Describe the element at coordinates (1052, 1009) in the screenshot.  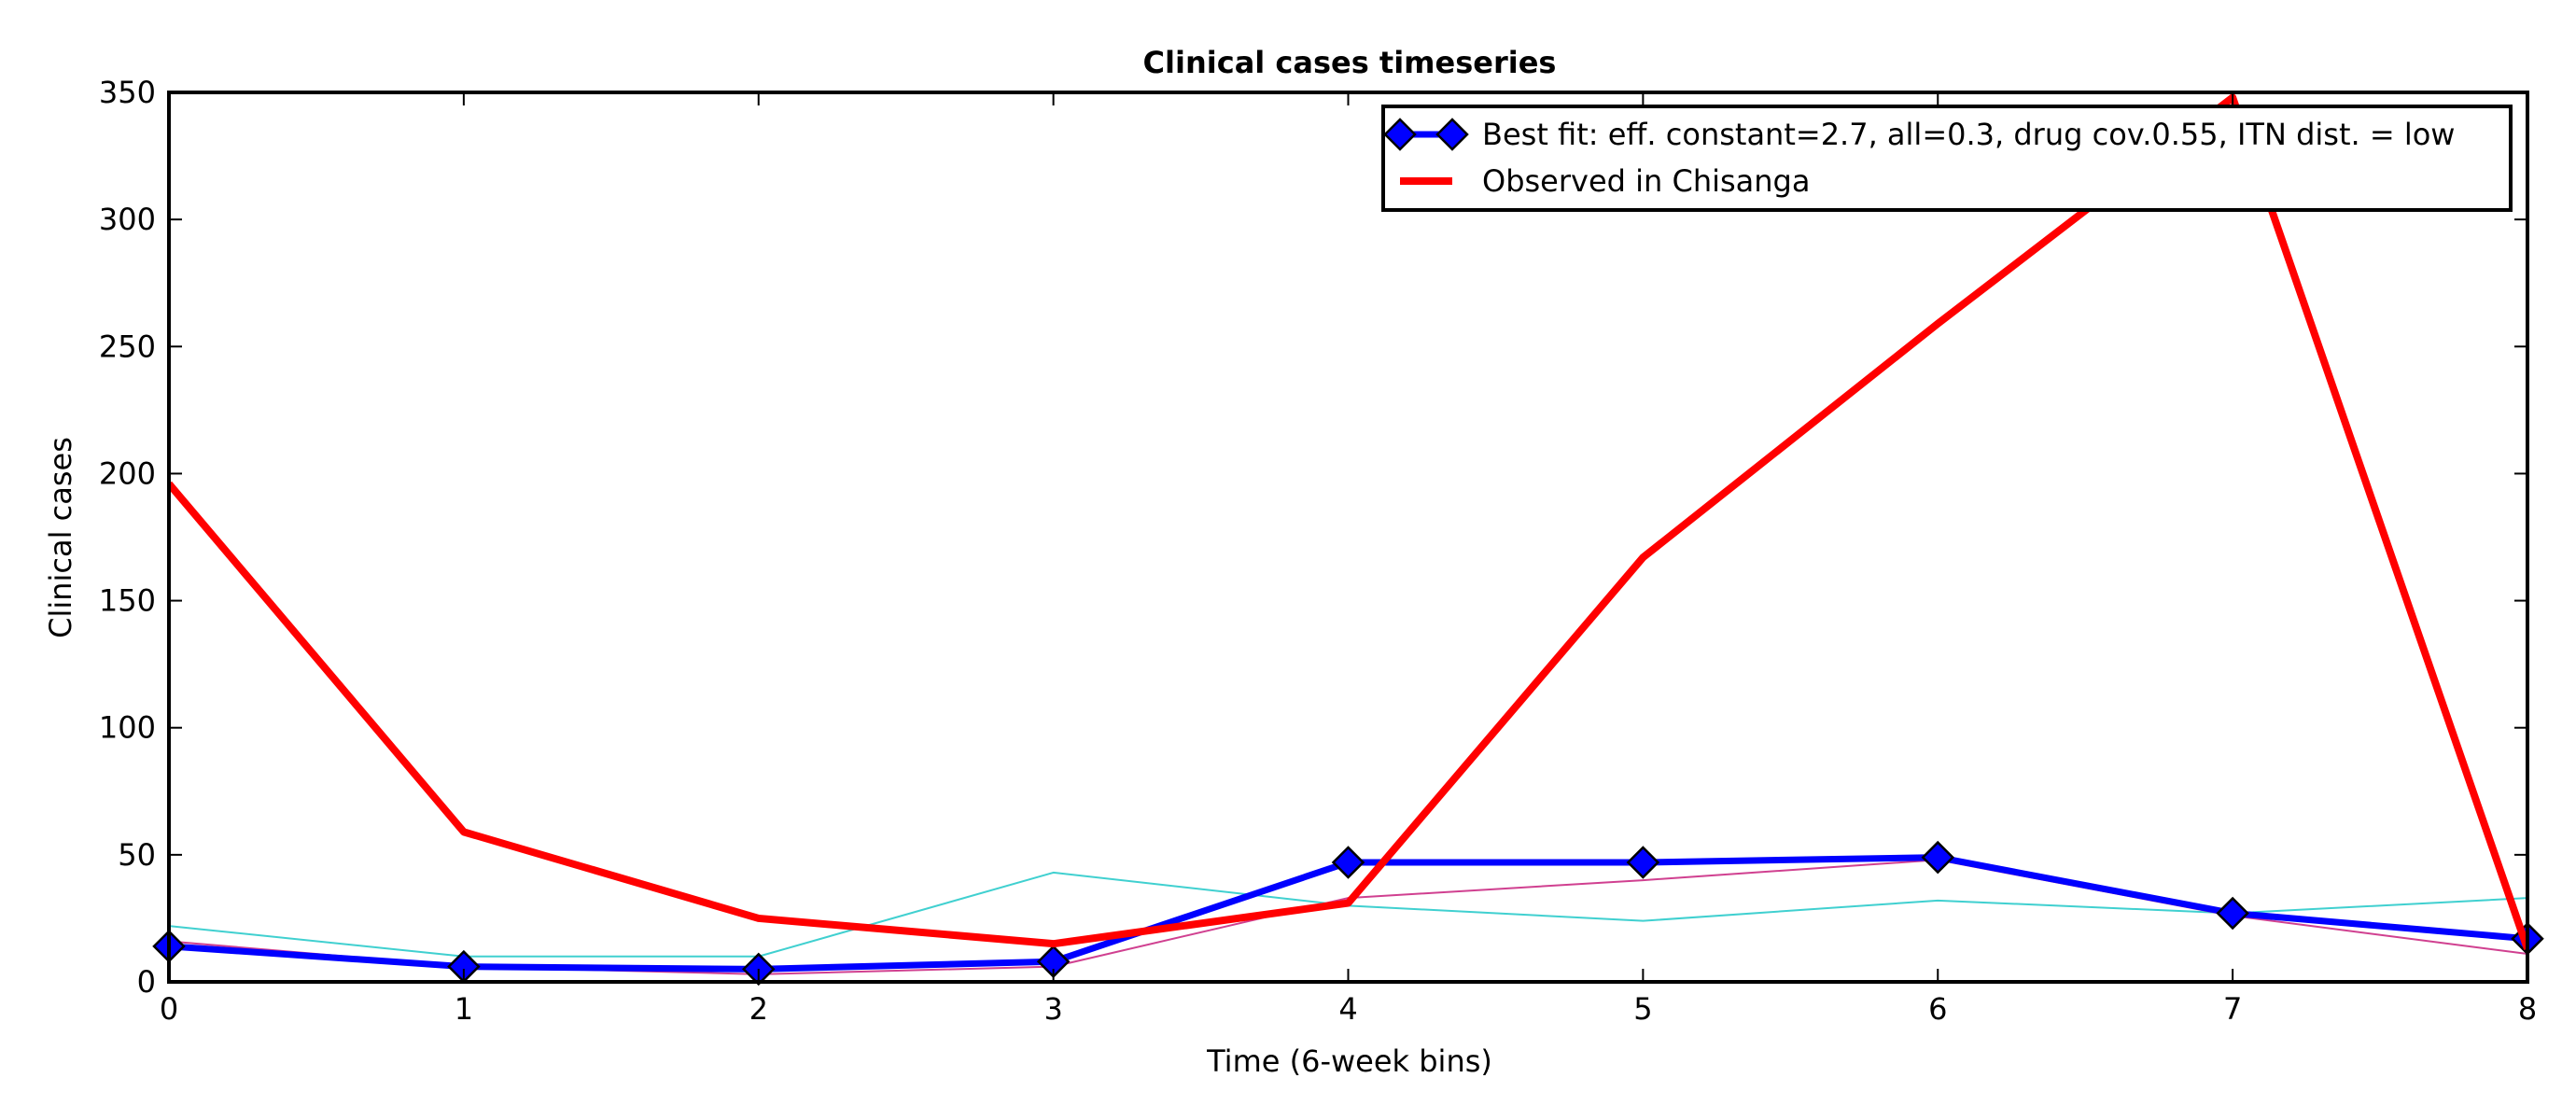
I see `x-tick-label: 3` at that location.